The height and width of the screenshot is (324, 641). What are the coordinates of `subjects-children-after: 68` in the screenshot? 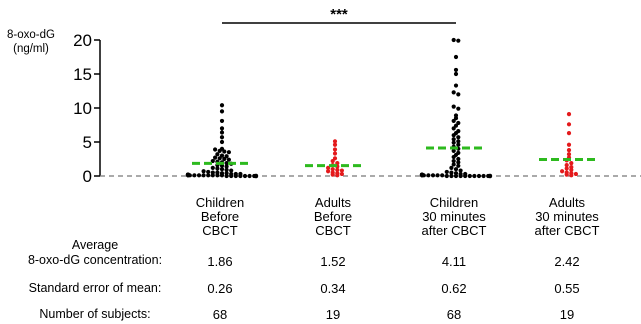 It's located at (454, 314).